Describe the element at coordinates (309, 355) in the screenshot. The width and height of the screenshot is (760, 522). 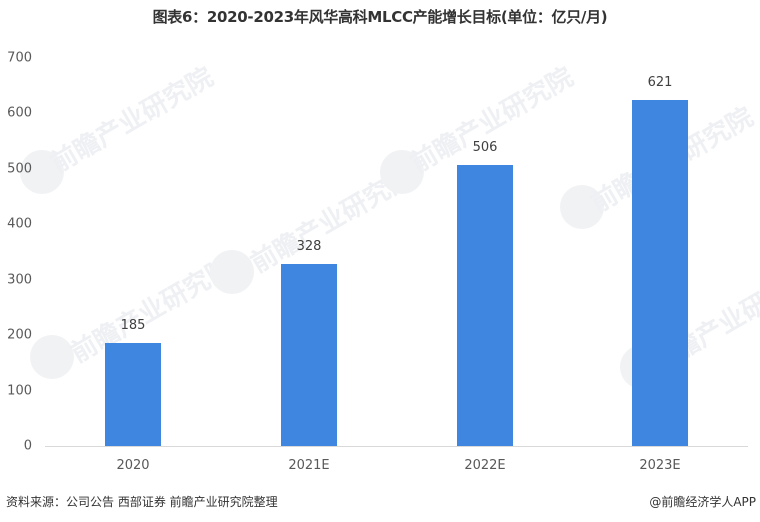
I see `bar-2021e` at that location.